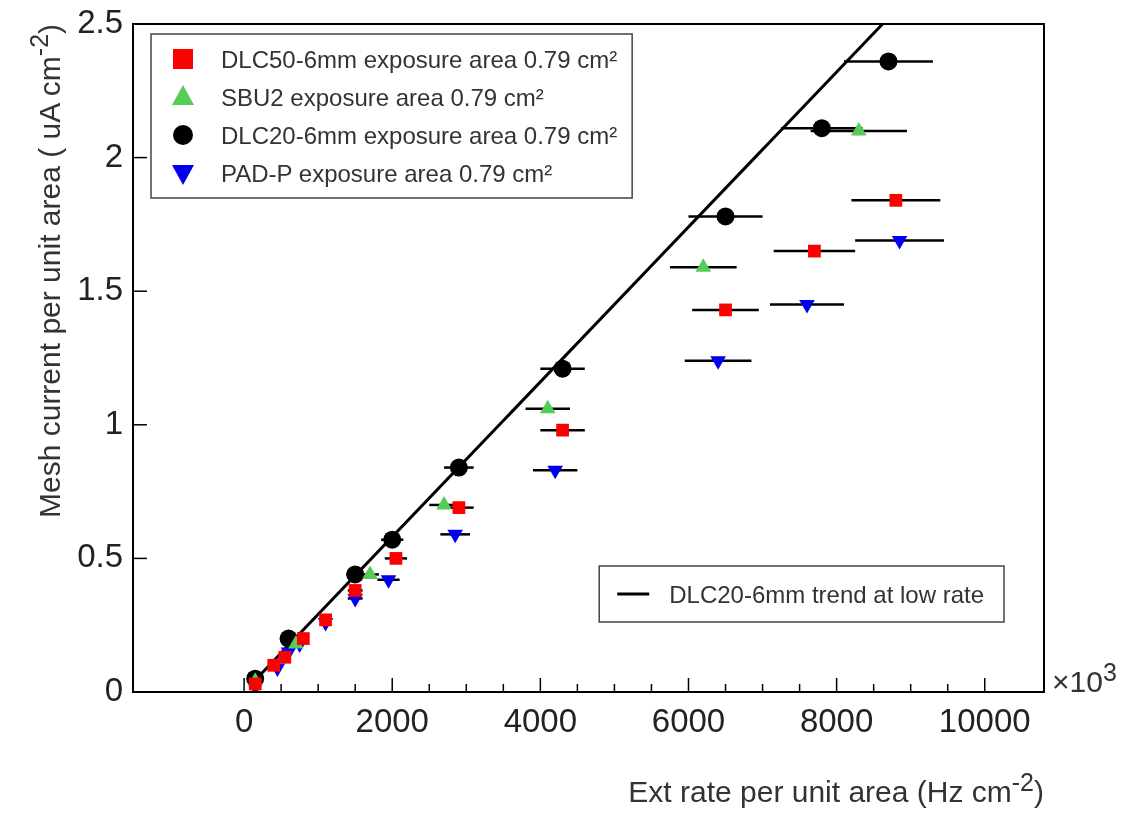  Describe the element at coordinates (419, 59) in the screenshot. I see `legend-label: DLC50-6mm exposure area 0.79 cm²` at that location.